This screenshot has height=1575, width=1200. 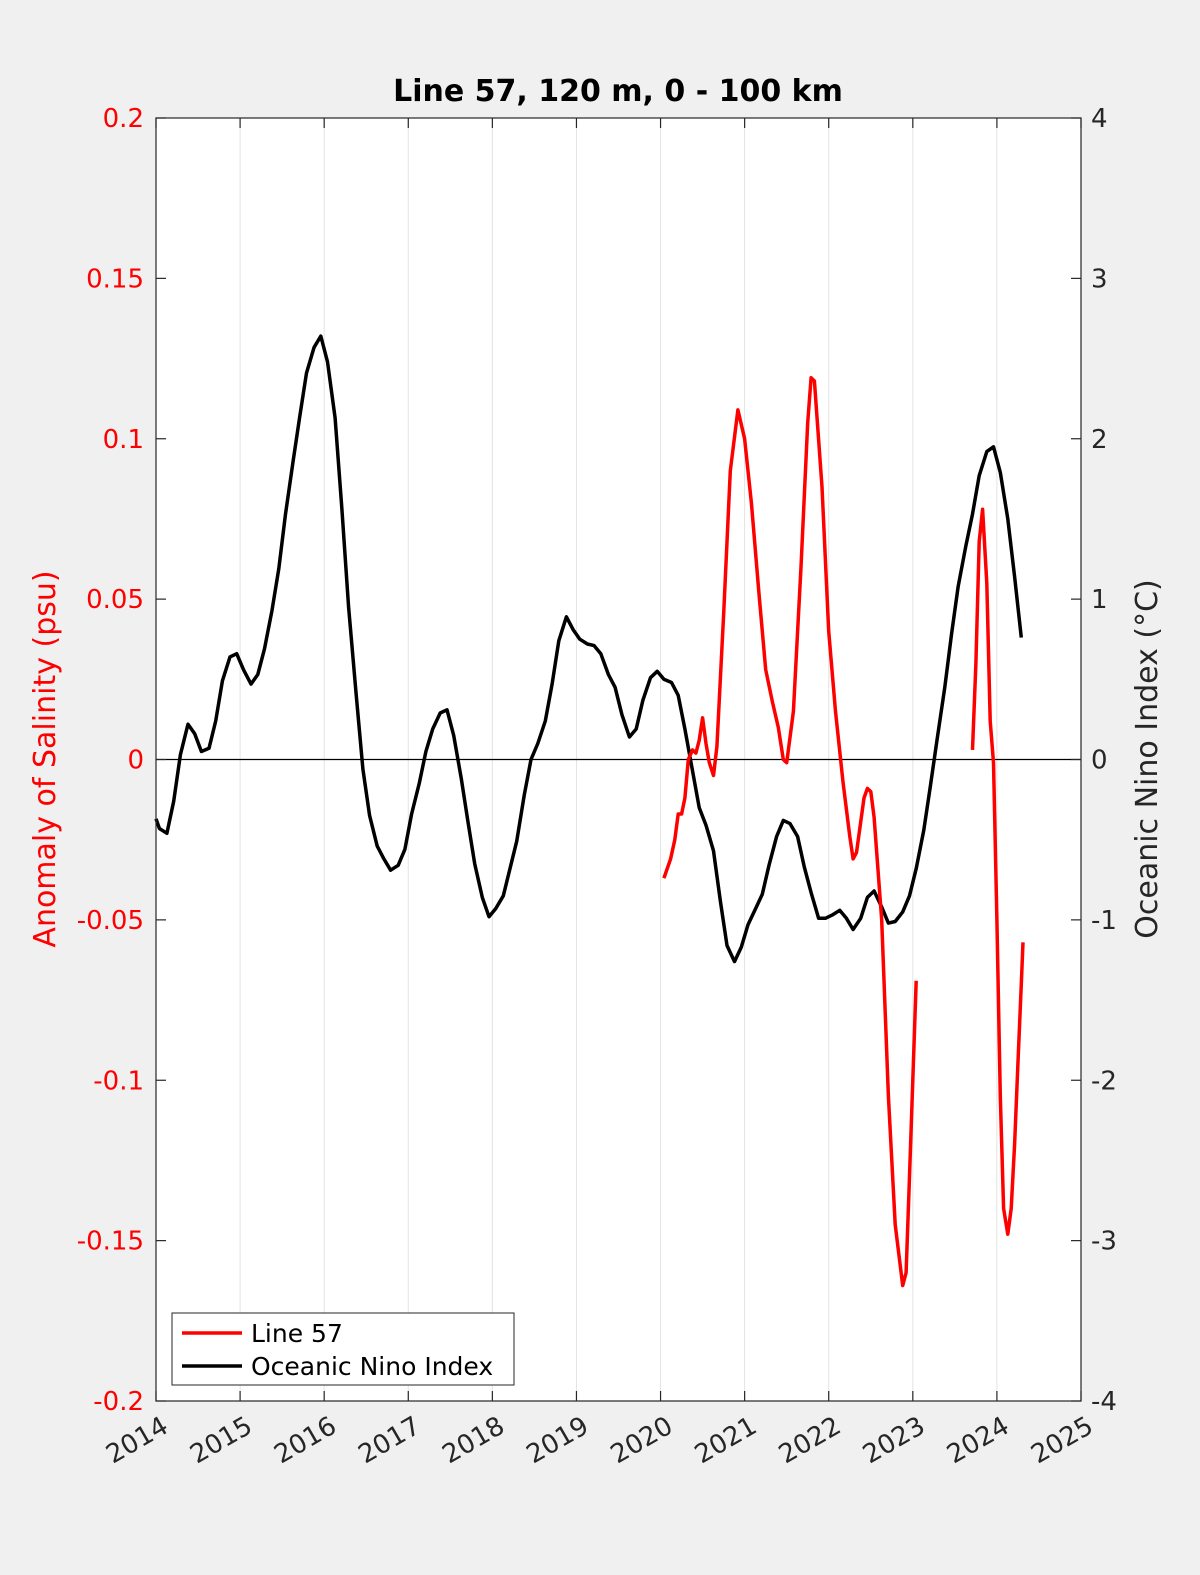 I want to click on left-y-tick-label: 0.2, so click(x=123, y=119).